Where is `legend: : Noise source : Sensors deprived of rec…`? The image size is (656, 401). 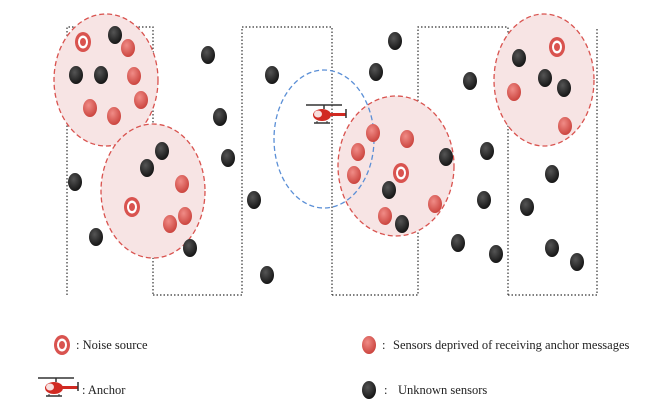
legend: : Noise source : Sensors deprived of rec… is located at coordinates (333, 367).